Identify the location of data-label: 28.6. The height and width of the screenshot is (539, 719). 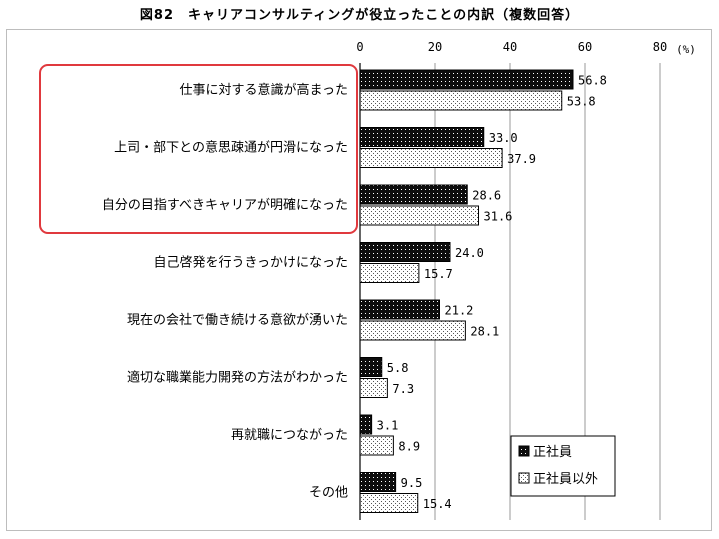
(486, 196).